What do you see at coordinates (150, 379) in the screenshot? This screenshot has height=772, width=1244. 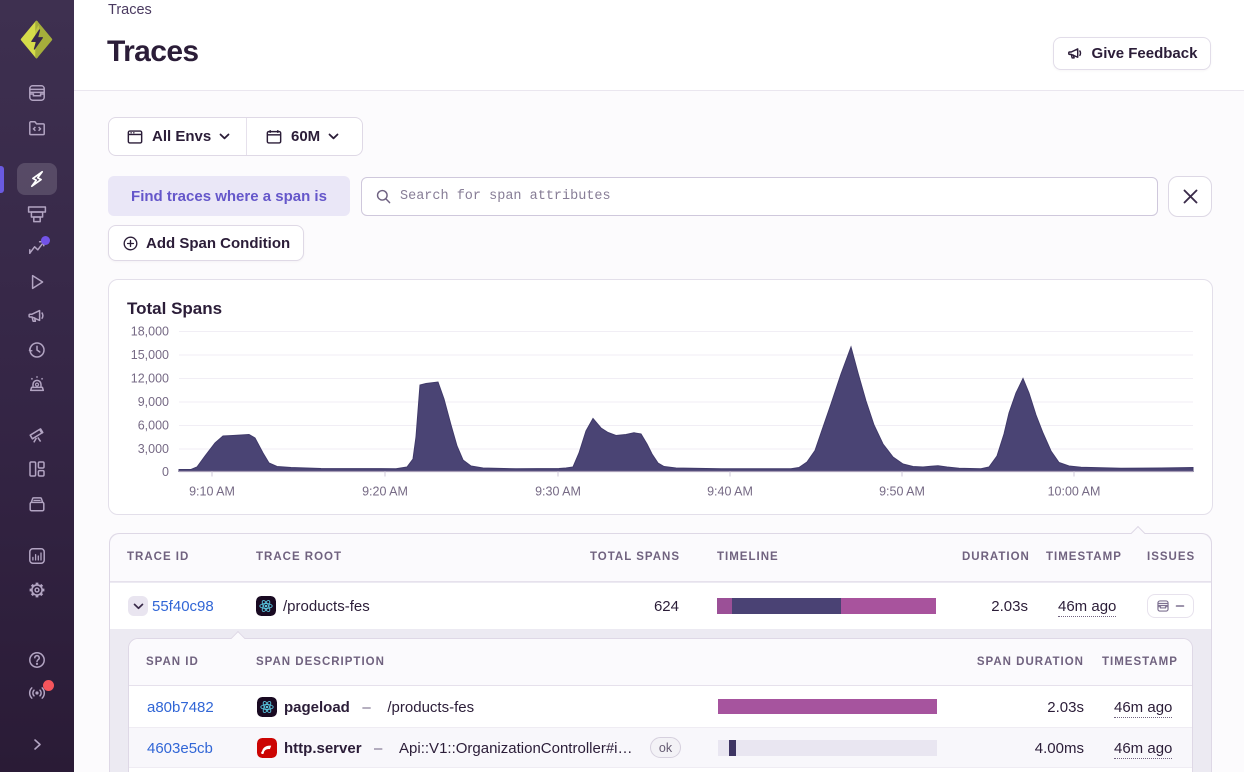 I see `svg-text: 12,000` at bounding box center [150, 379].